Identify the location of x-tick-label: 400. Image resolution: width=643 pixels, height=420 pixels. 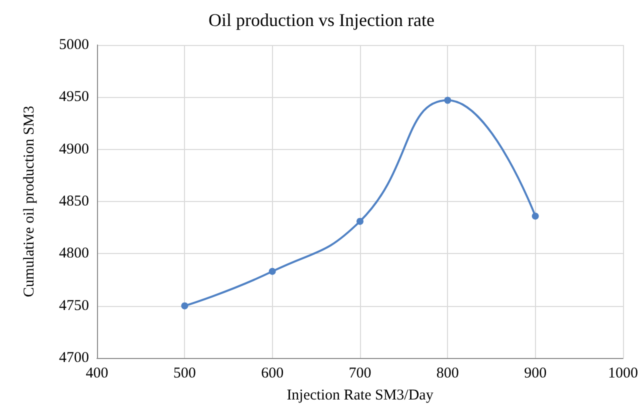
(97, 374).